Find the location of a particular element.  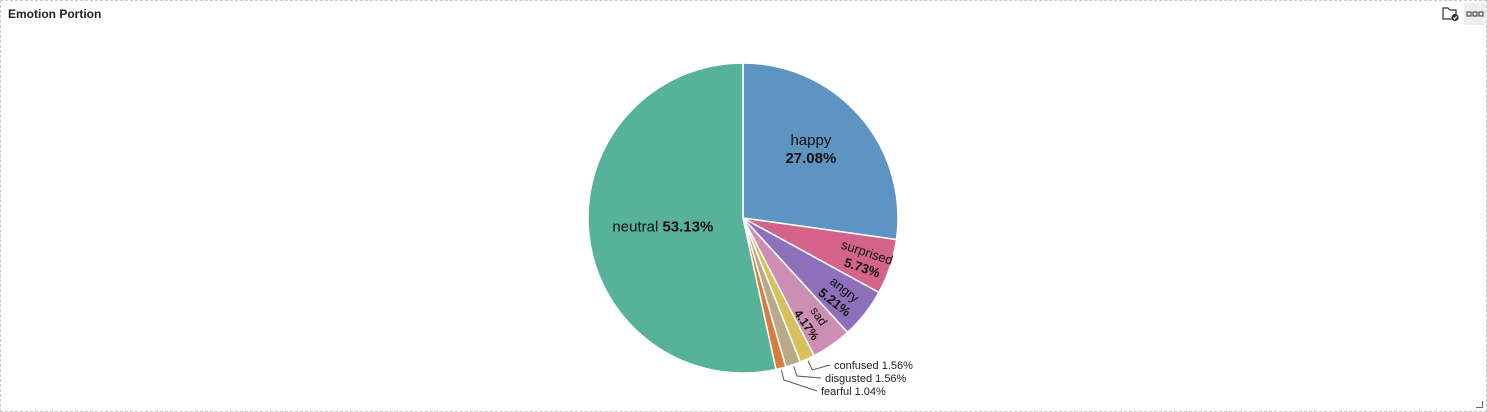

slice-label-name: happy is located at coordinates (810, 140).